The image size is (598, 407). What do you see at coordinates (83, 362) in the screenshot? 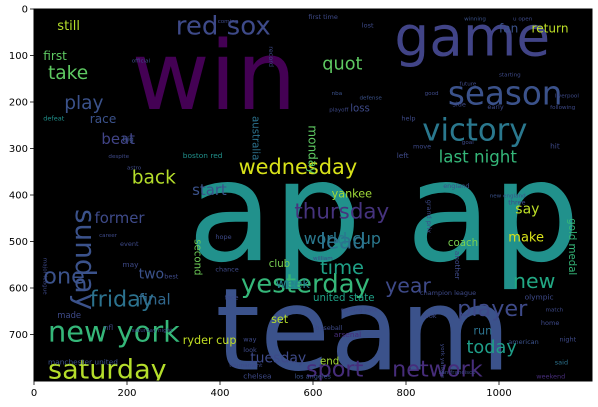
I see `word-manchester-united-57: manchester united` at bounding box center [83, 362].